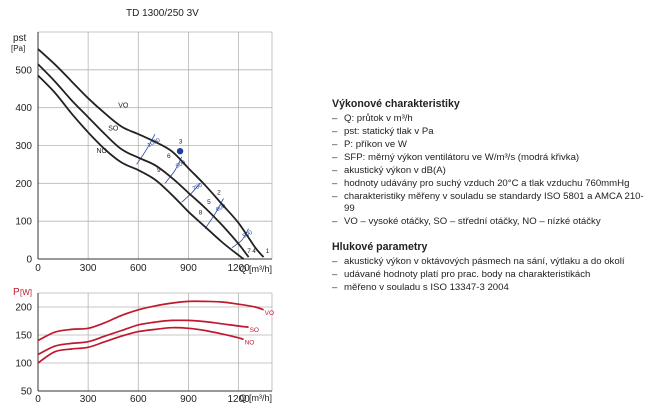 The width and height of the screenshot is (648, 414). Describe the element at coordinates (209, 202) in the screenshot. I see `point-label: 5` at that location.